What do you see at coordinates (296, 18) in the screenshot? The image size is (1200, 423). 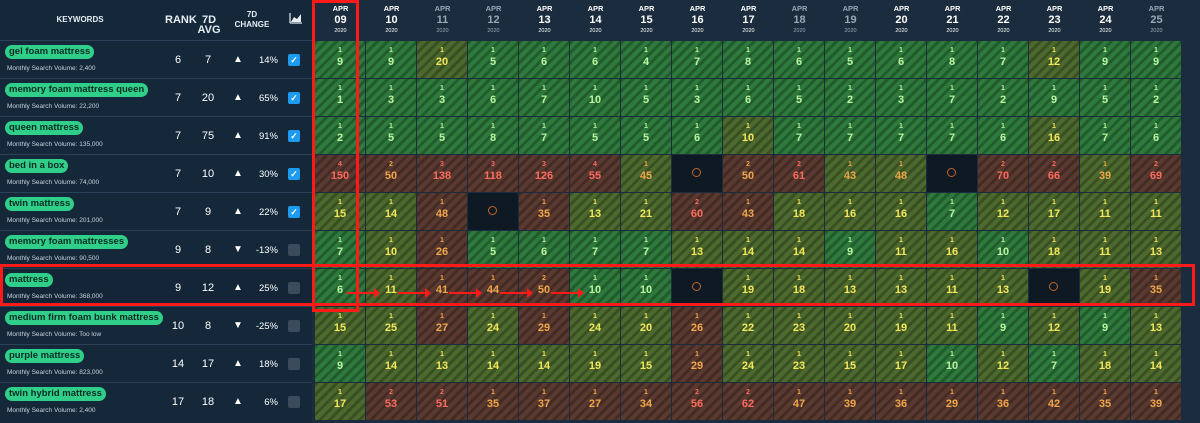 I see `chart-icon` at bounding box center [296, 18].